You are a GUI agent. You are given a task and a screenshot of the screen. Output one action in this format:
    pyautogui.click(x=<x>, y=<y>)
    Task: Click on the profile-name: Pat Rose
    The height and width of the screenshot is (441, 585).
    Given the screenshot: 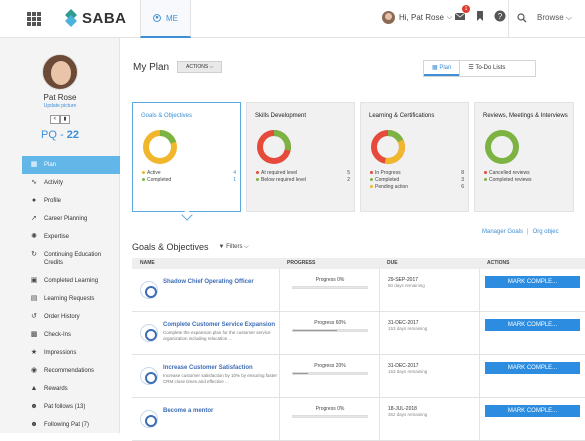 What is the action you would take?
    pyautogui.click(x=60, y=97)
    